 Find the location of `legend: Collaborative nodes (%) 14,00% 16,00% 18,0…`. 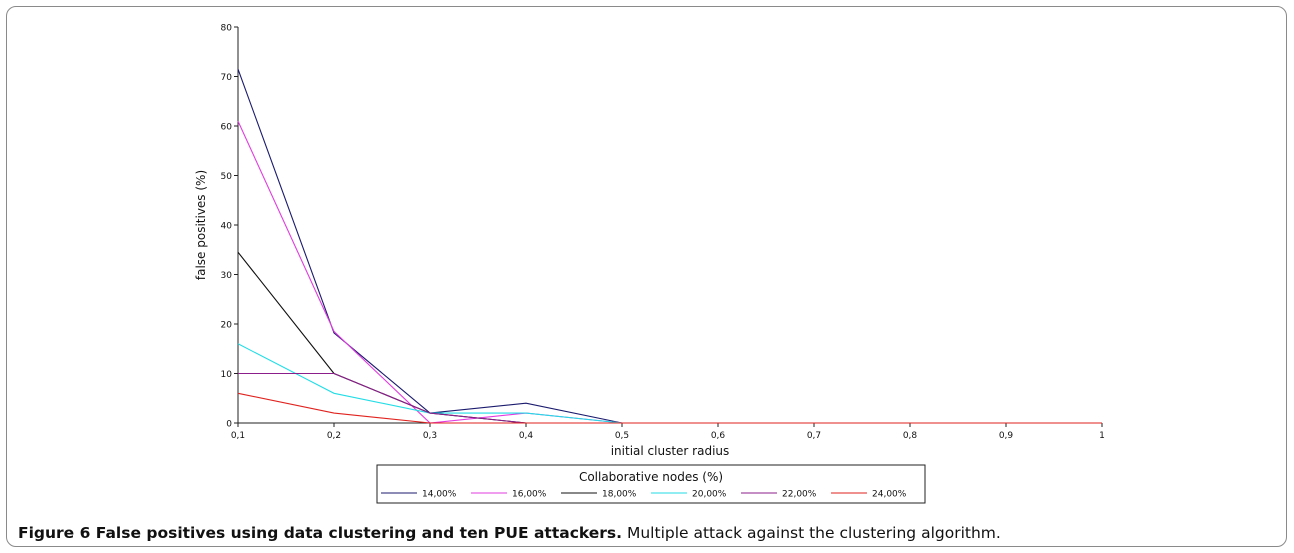

legend: Collaborative nodes (%) 14,00% 16,00% 18,0… is located at coordinates (651, 484).